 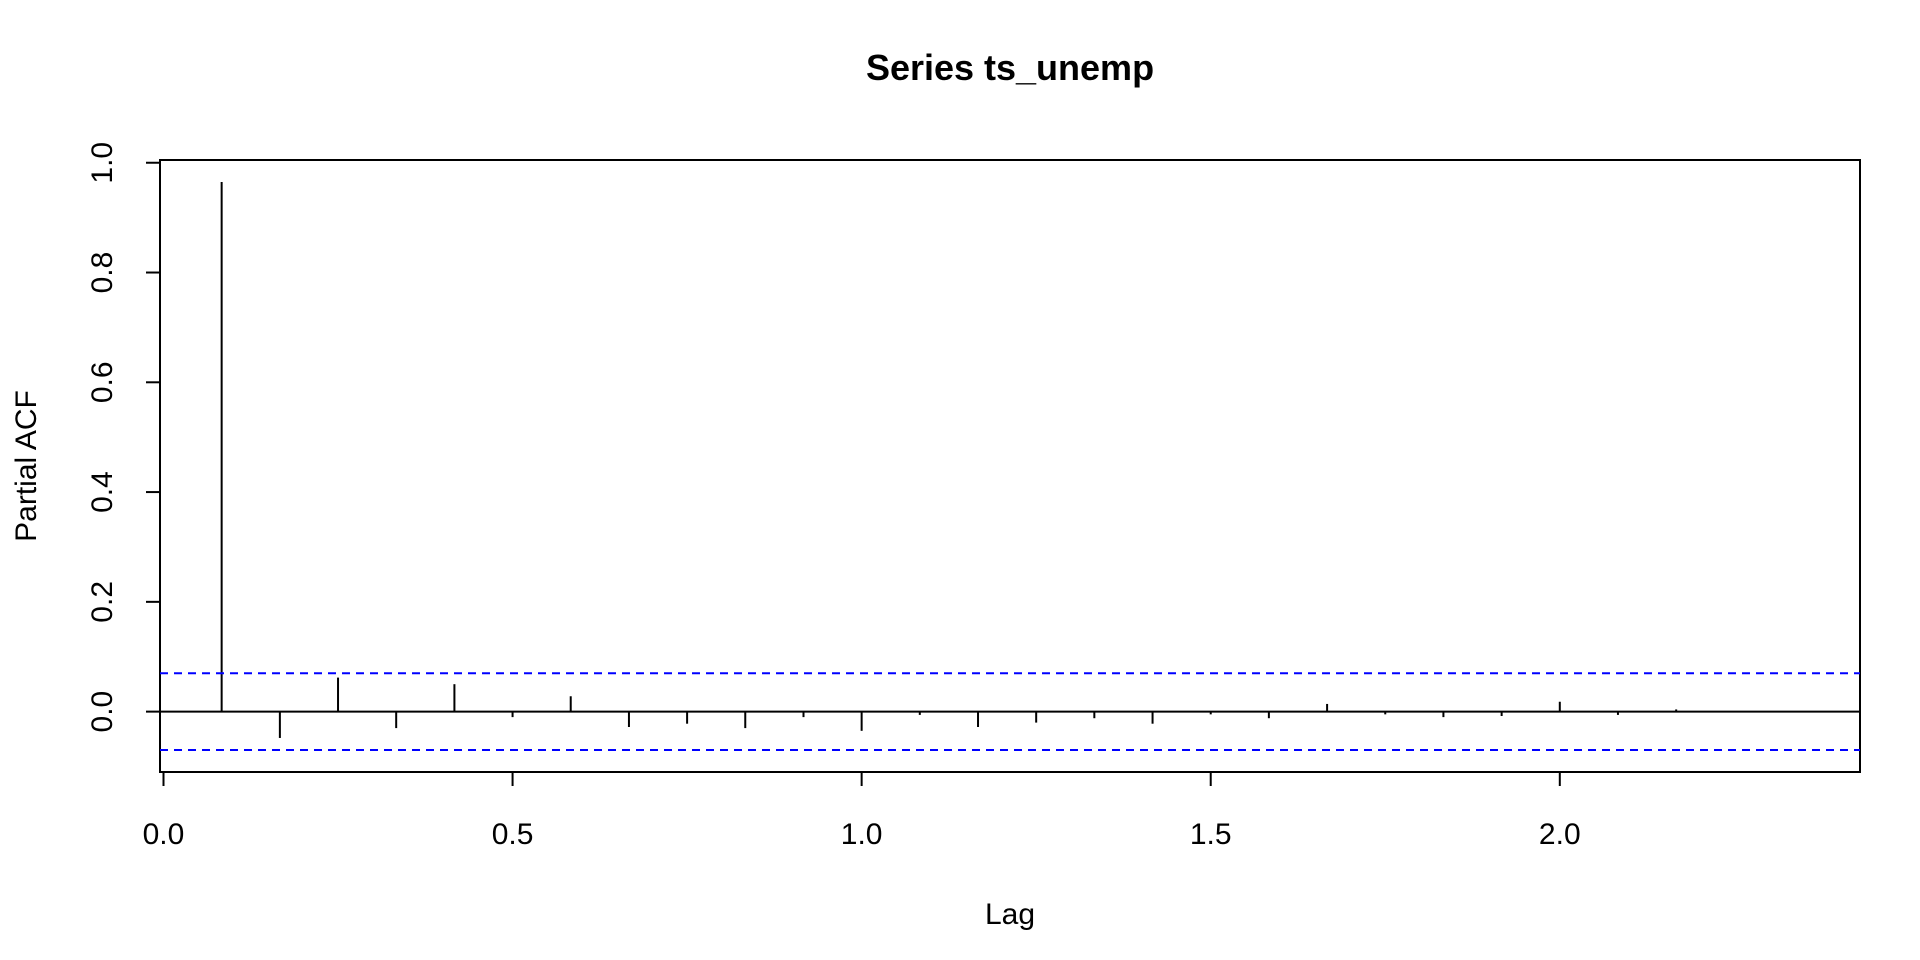 I want to click on x-tick-label: 0.5, so click(x=513, y=834).